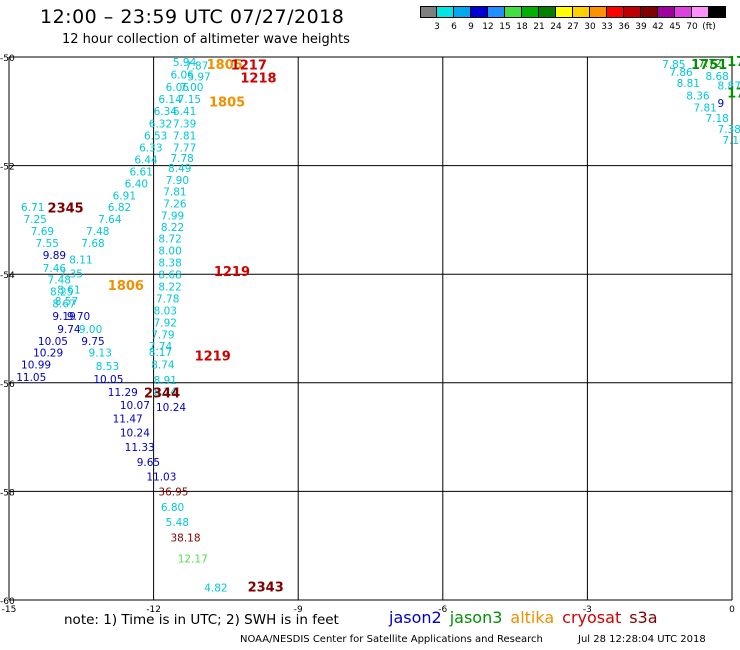  I want to click on wave-height-label: 7.69, so click(42, 232).